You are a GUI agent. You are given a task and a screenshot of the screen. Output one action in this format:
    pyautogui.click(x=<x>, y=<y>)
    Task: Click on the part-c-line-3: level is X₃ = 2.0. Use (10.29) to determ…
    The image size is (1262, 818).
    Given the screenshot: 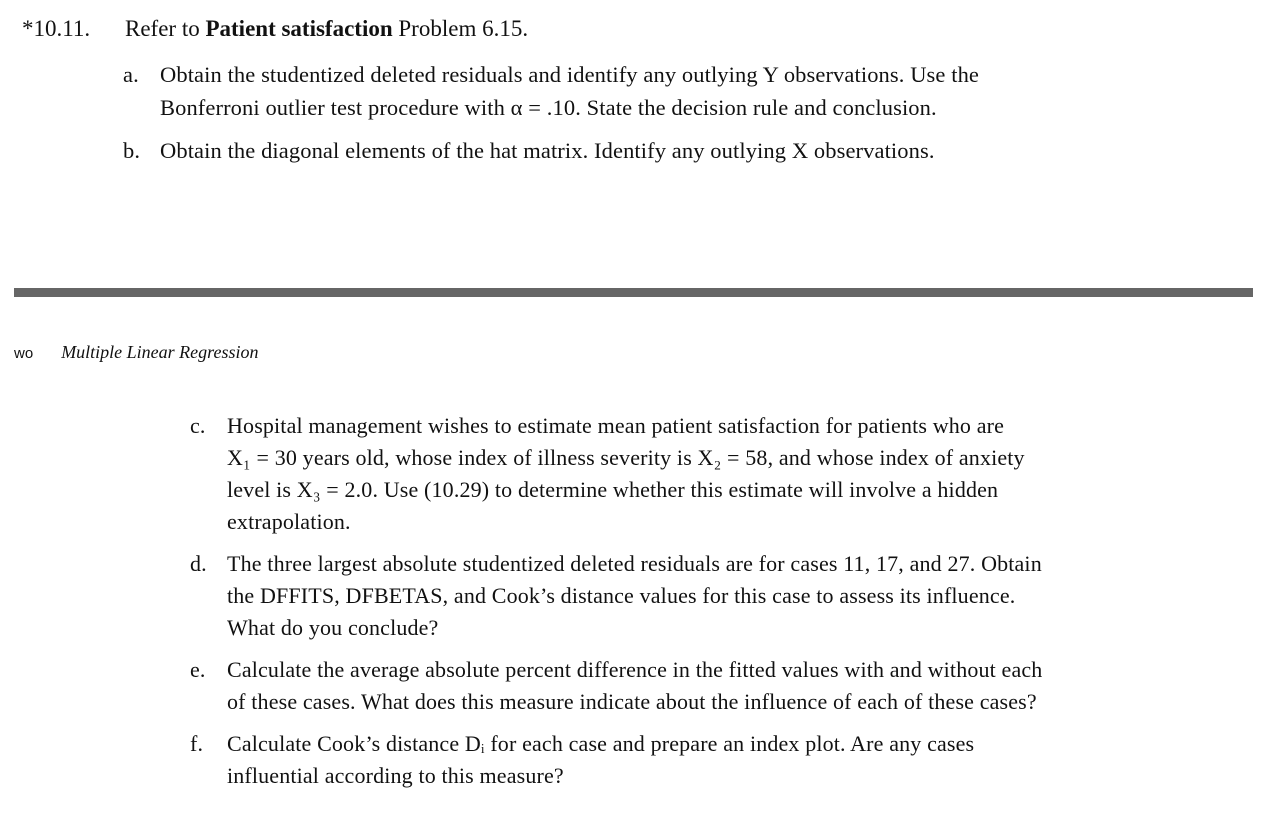 What is the action you would take?
    pyautogui.click(x=613, y=489)
    